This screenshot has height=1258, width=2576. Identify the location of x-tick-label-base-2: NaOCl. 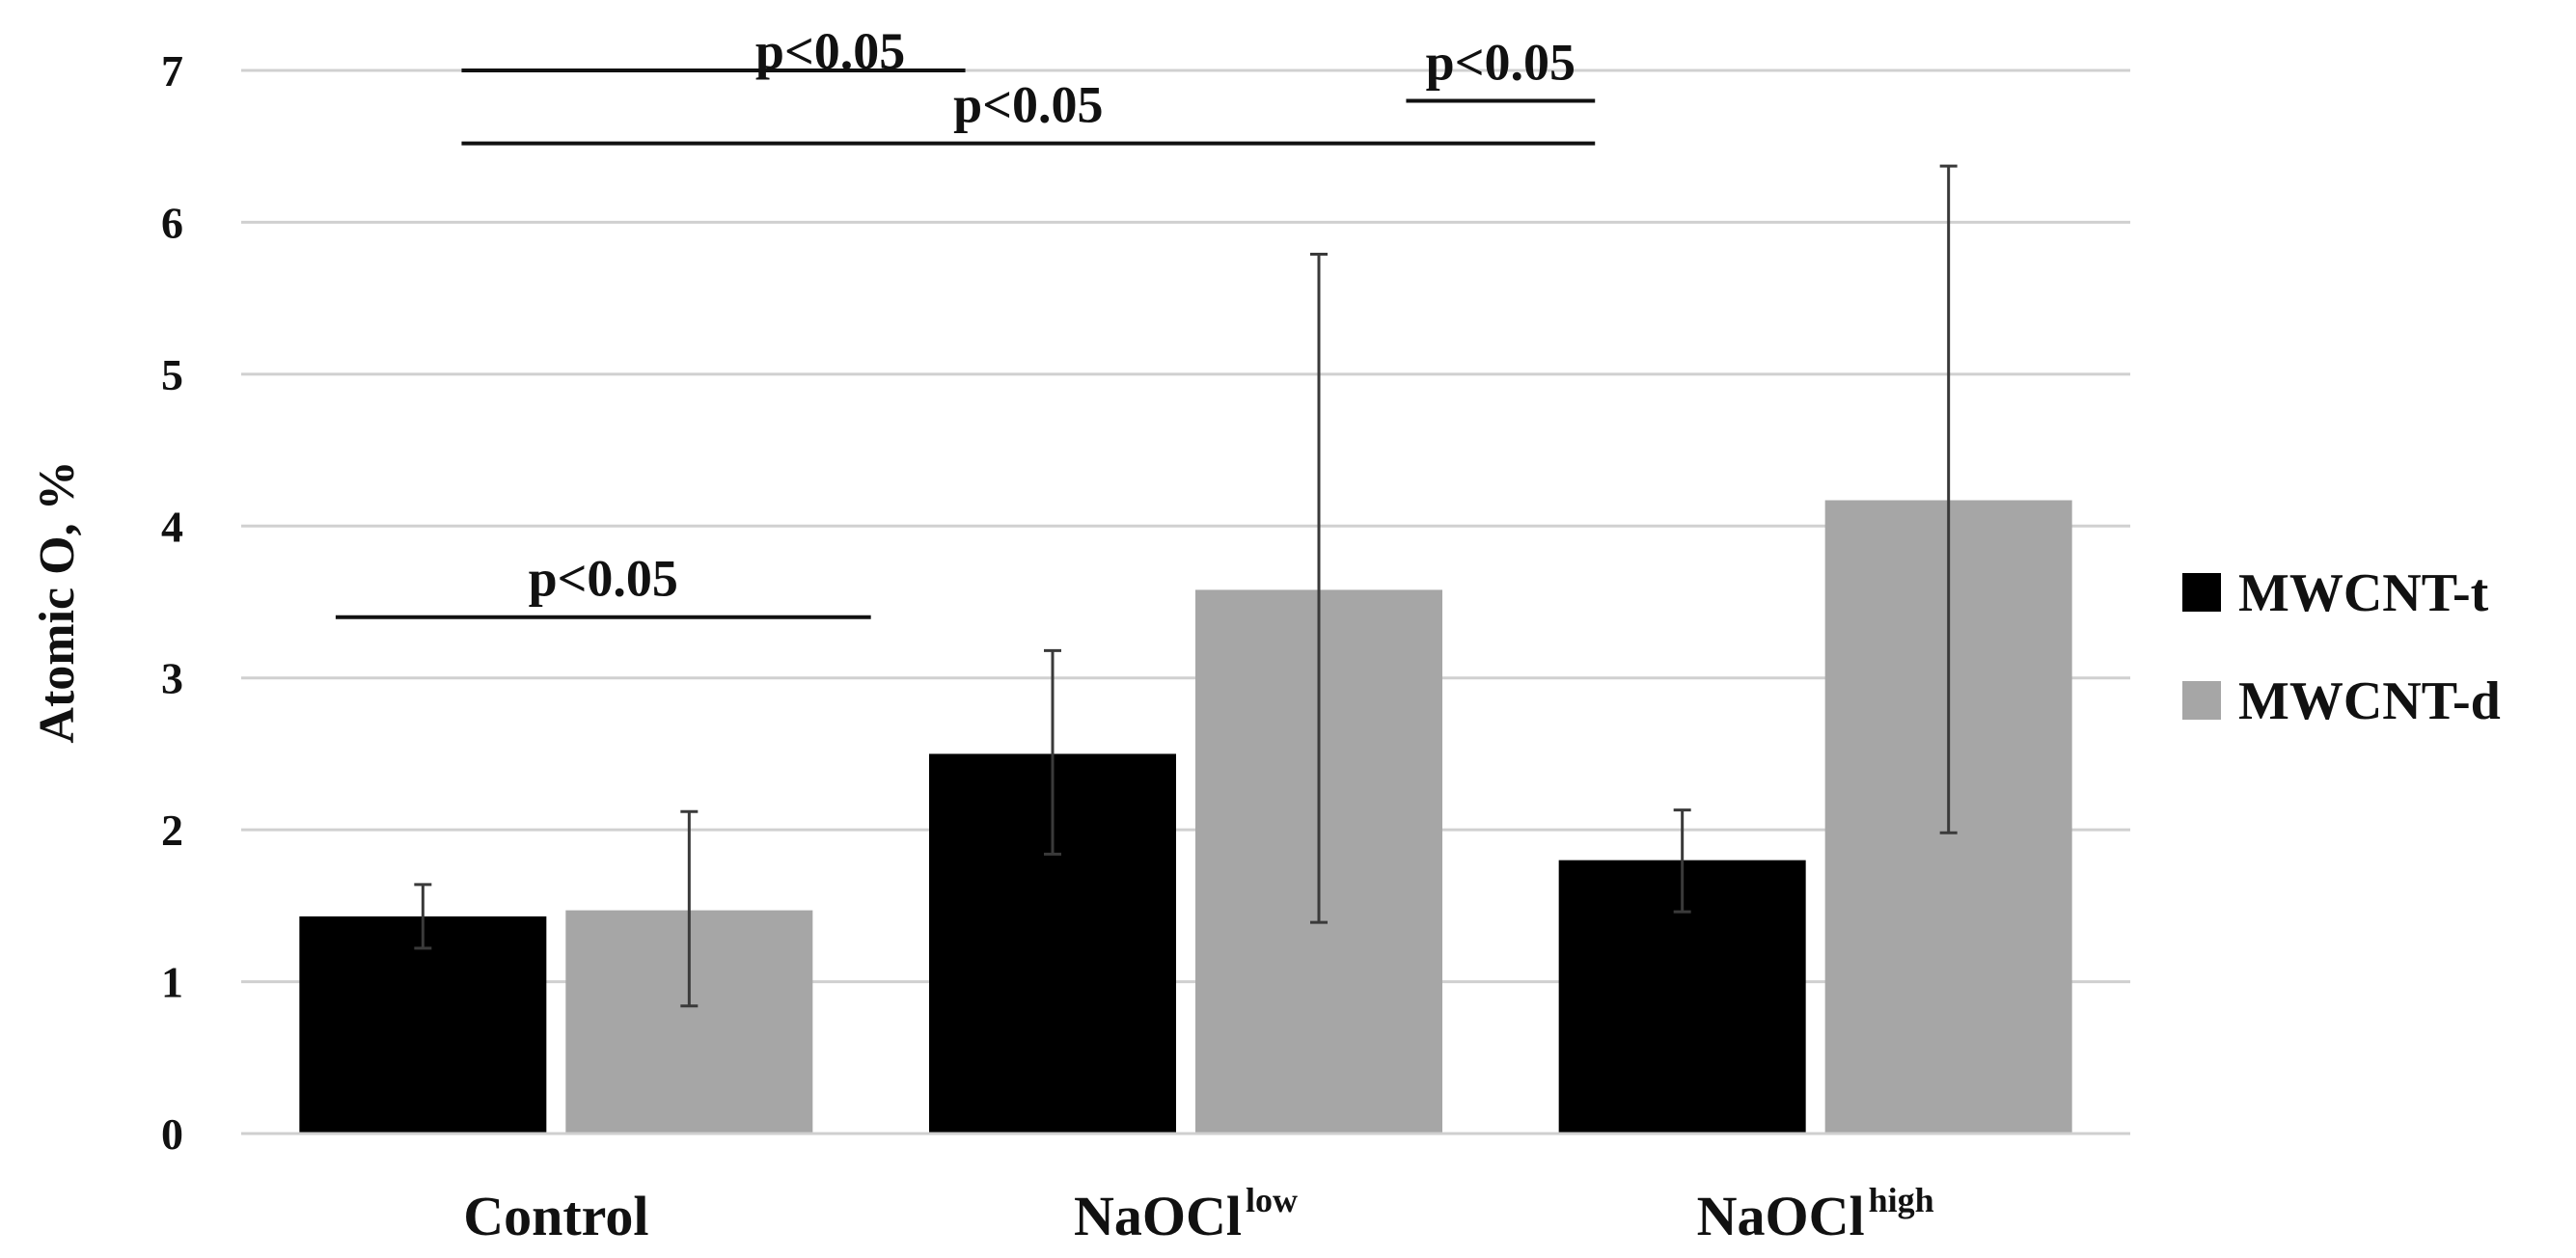
(1781, 1216).